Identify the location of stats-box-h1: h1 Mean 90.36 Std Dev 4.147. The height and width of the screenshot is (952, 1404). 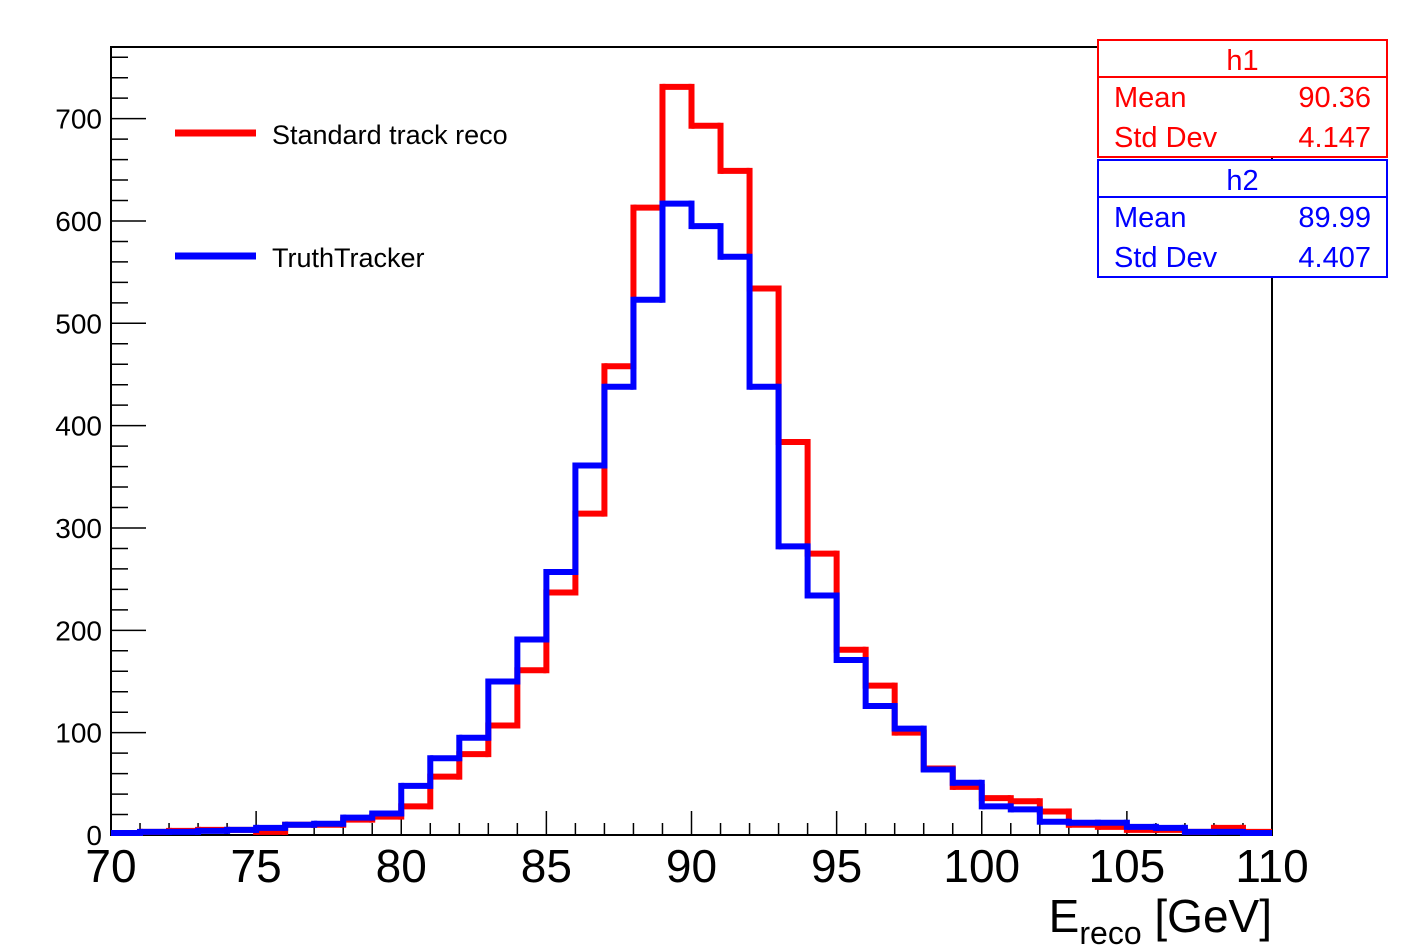
(1242, 98).